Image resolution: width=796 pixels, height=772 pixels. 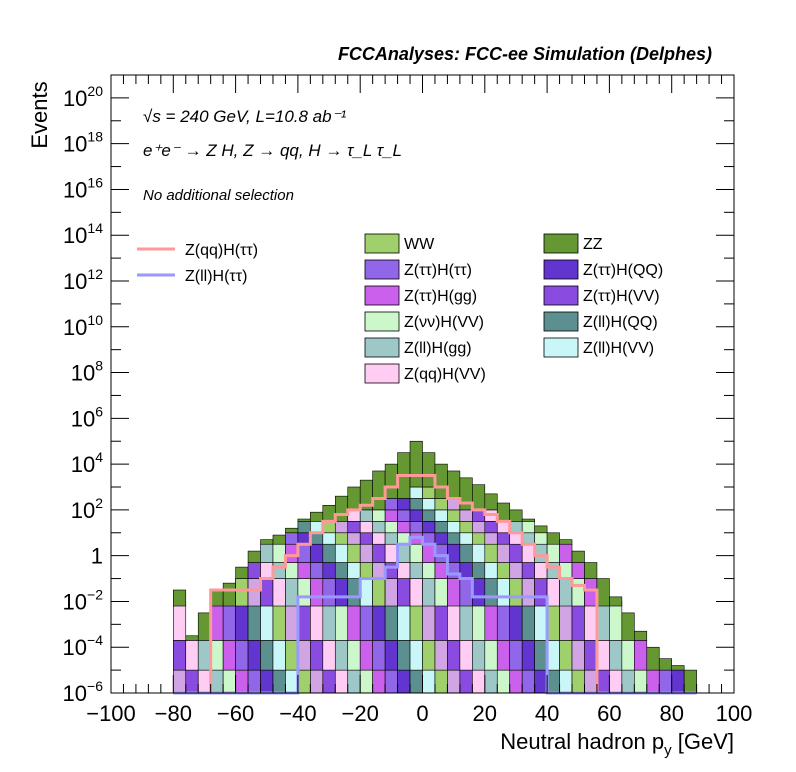 I want to click on x-axis-label-main: Neutral hadron p, so click(x=582, y=741).